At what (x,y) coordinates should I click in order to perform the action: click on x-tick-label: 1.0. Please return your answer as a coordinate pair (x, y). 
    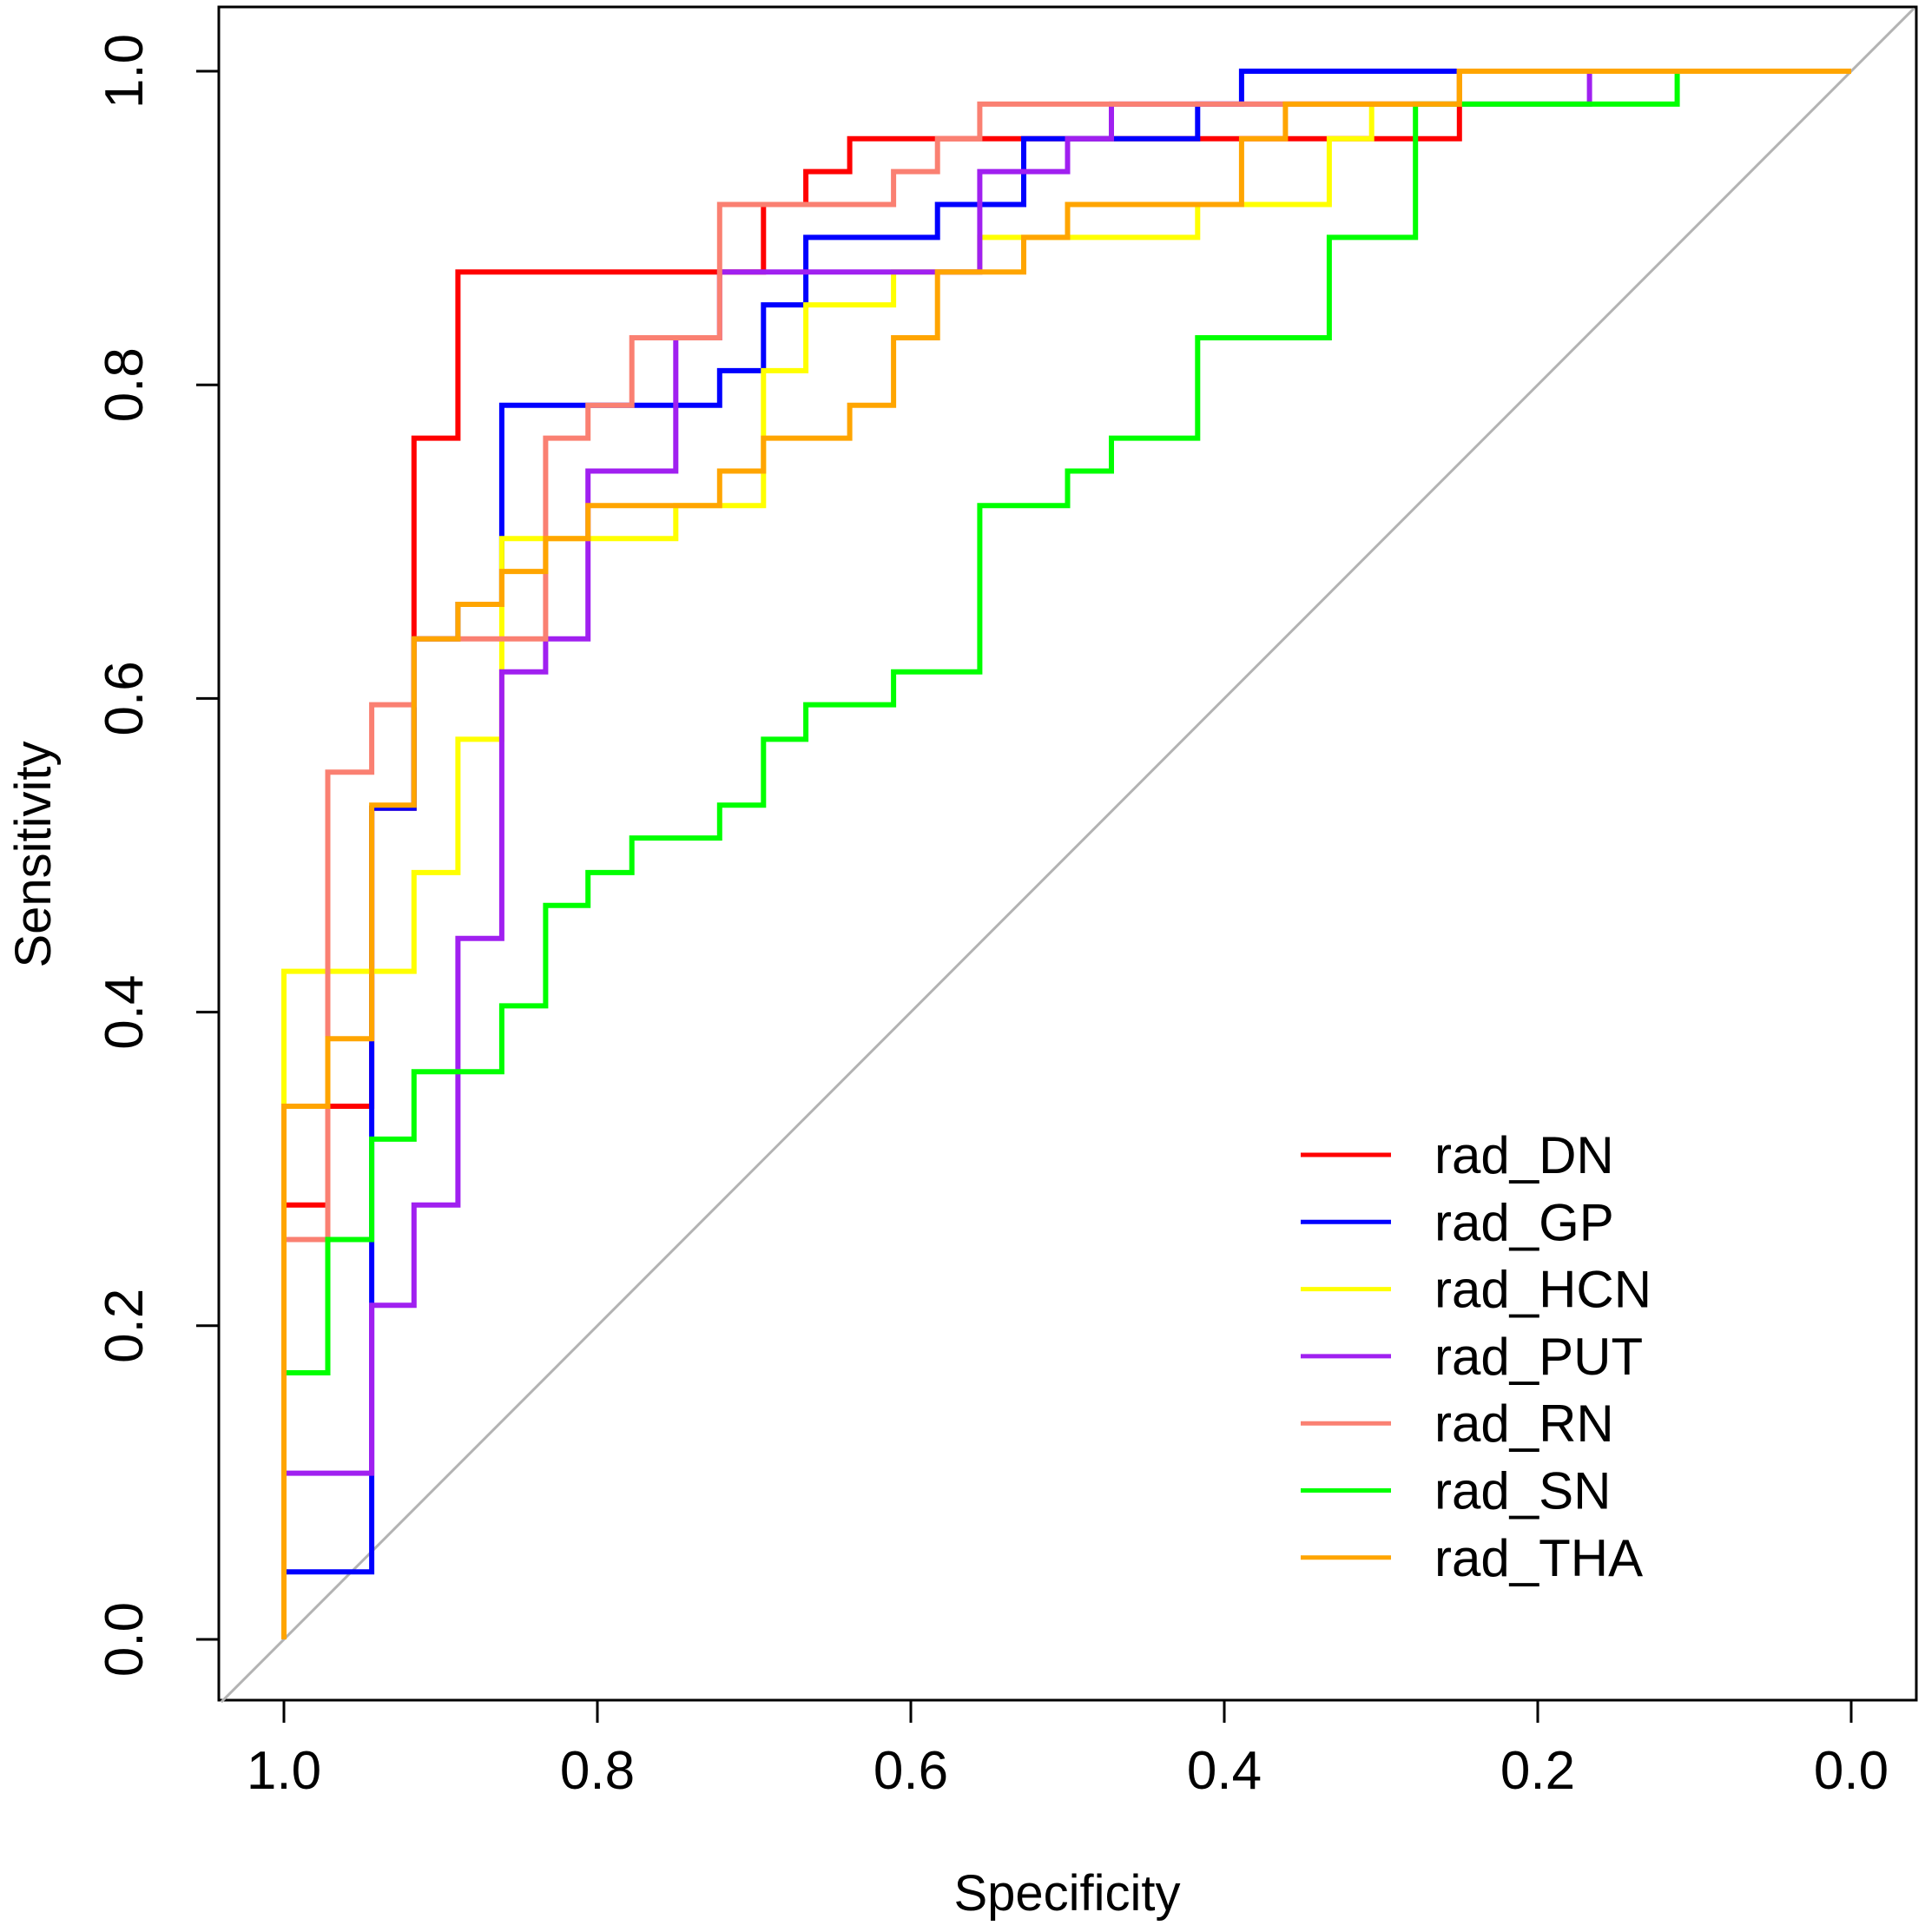
    Looking at the image, I should click on (284, 1771).